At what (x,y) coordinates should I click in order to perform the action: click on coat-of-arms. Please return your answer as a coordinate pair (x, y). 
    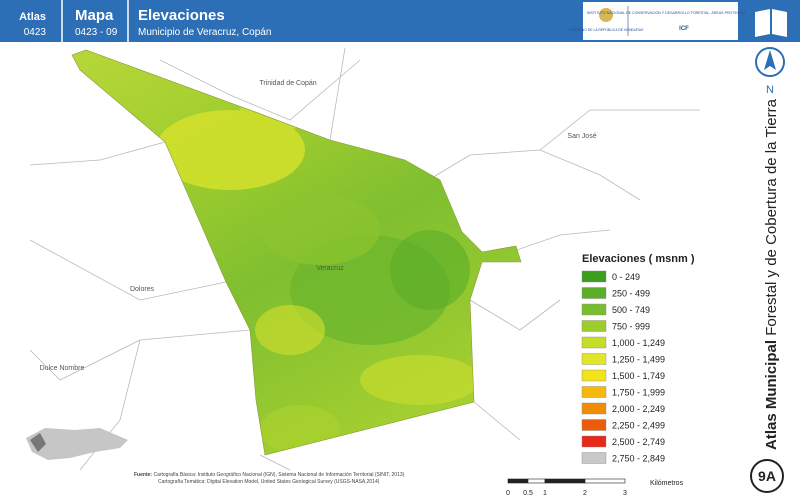
    Looking at the image, I should click on (606, 15).